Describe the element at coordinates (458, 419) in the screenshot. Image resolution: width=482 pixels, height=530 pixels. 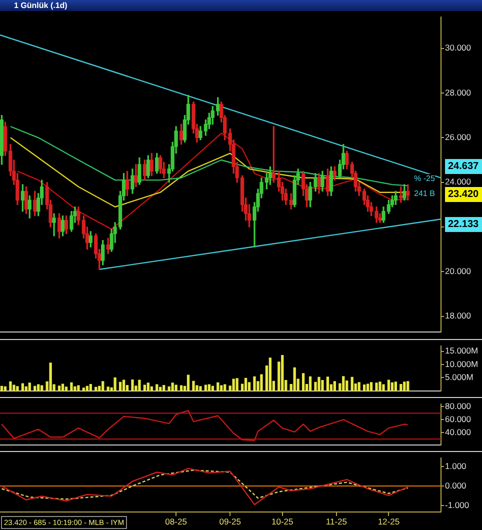
I see `y-tick-label: 60.000` at that location.